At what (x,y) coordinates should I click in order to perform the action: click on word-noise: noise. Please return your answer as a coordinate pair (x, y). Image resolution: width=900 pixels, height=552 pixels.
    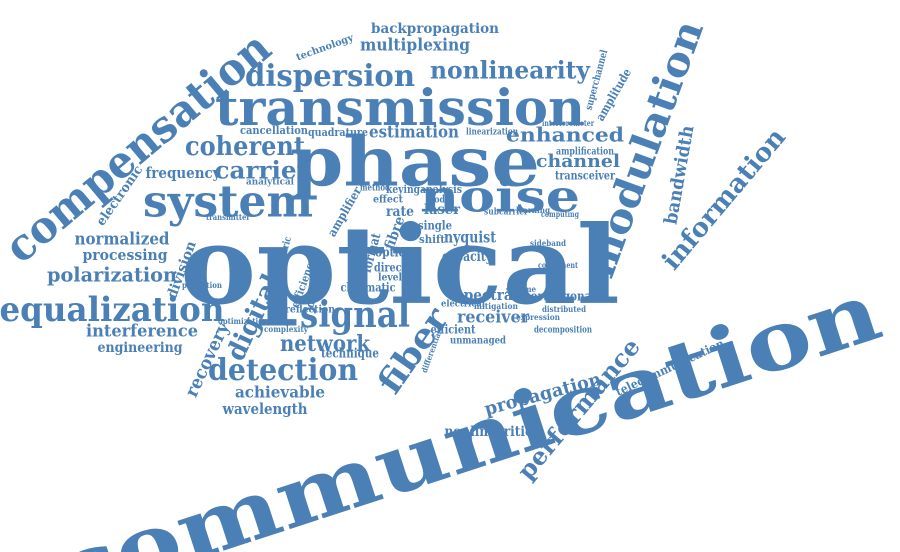
    Looking at the image, I should click on (500, 197).